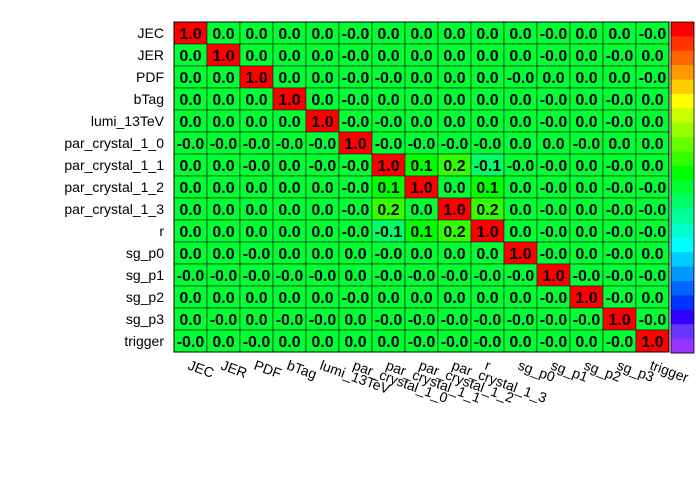 This screenshot has height=477, width=696. I want to click on cell-value-label: 0.2, so click(388, 210).